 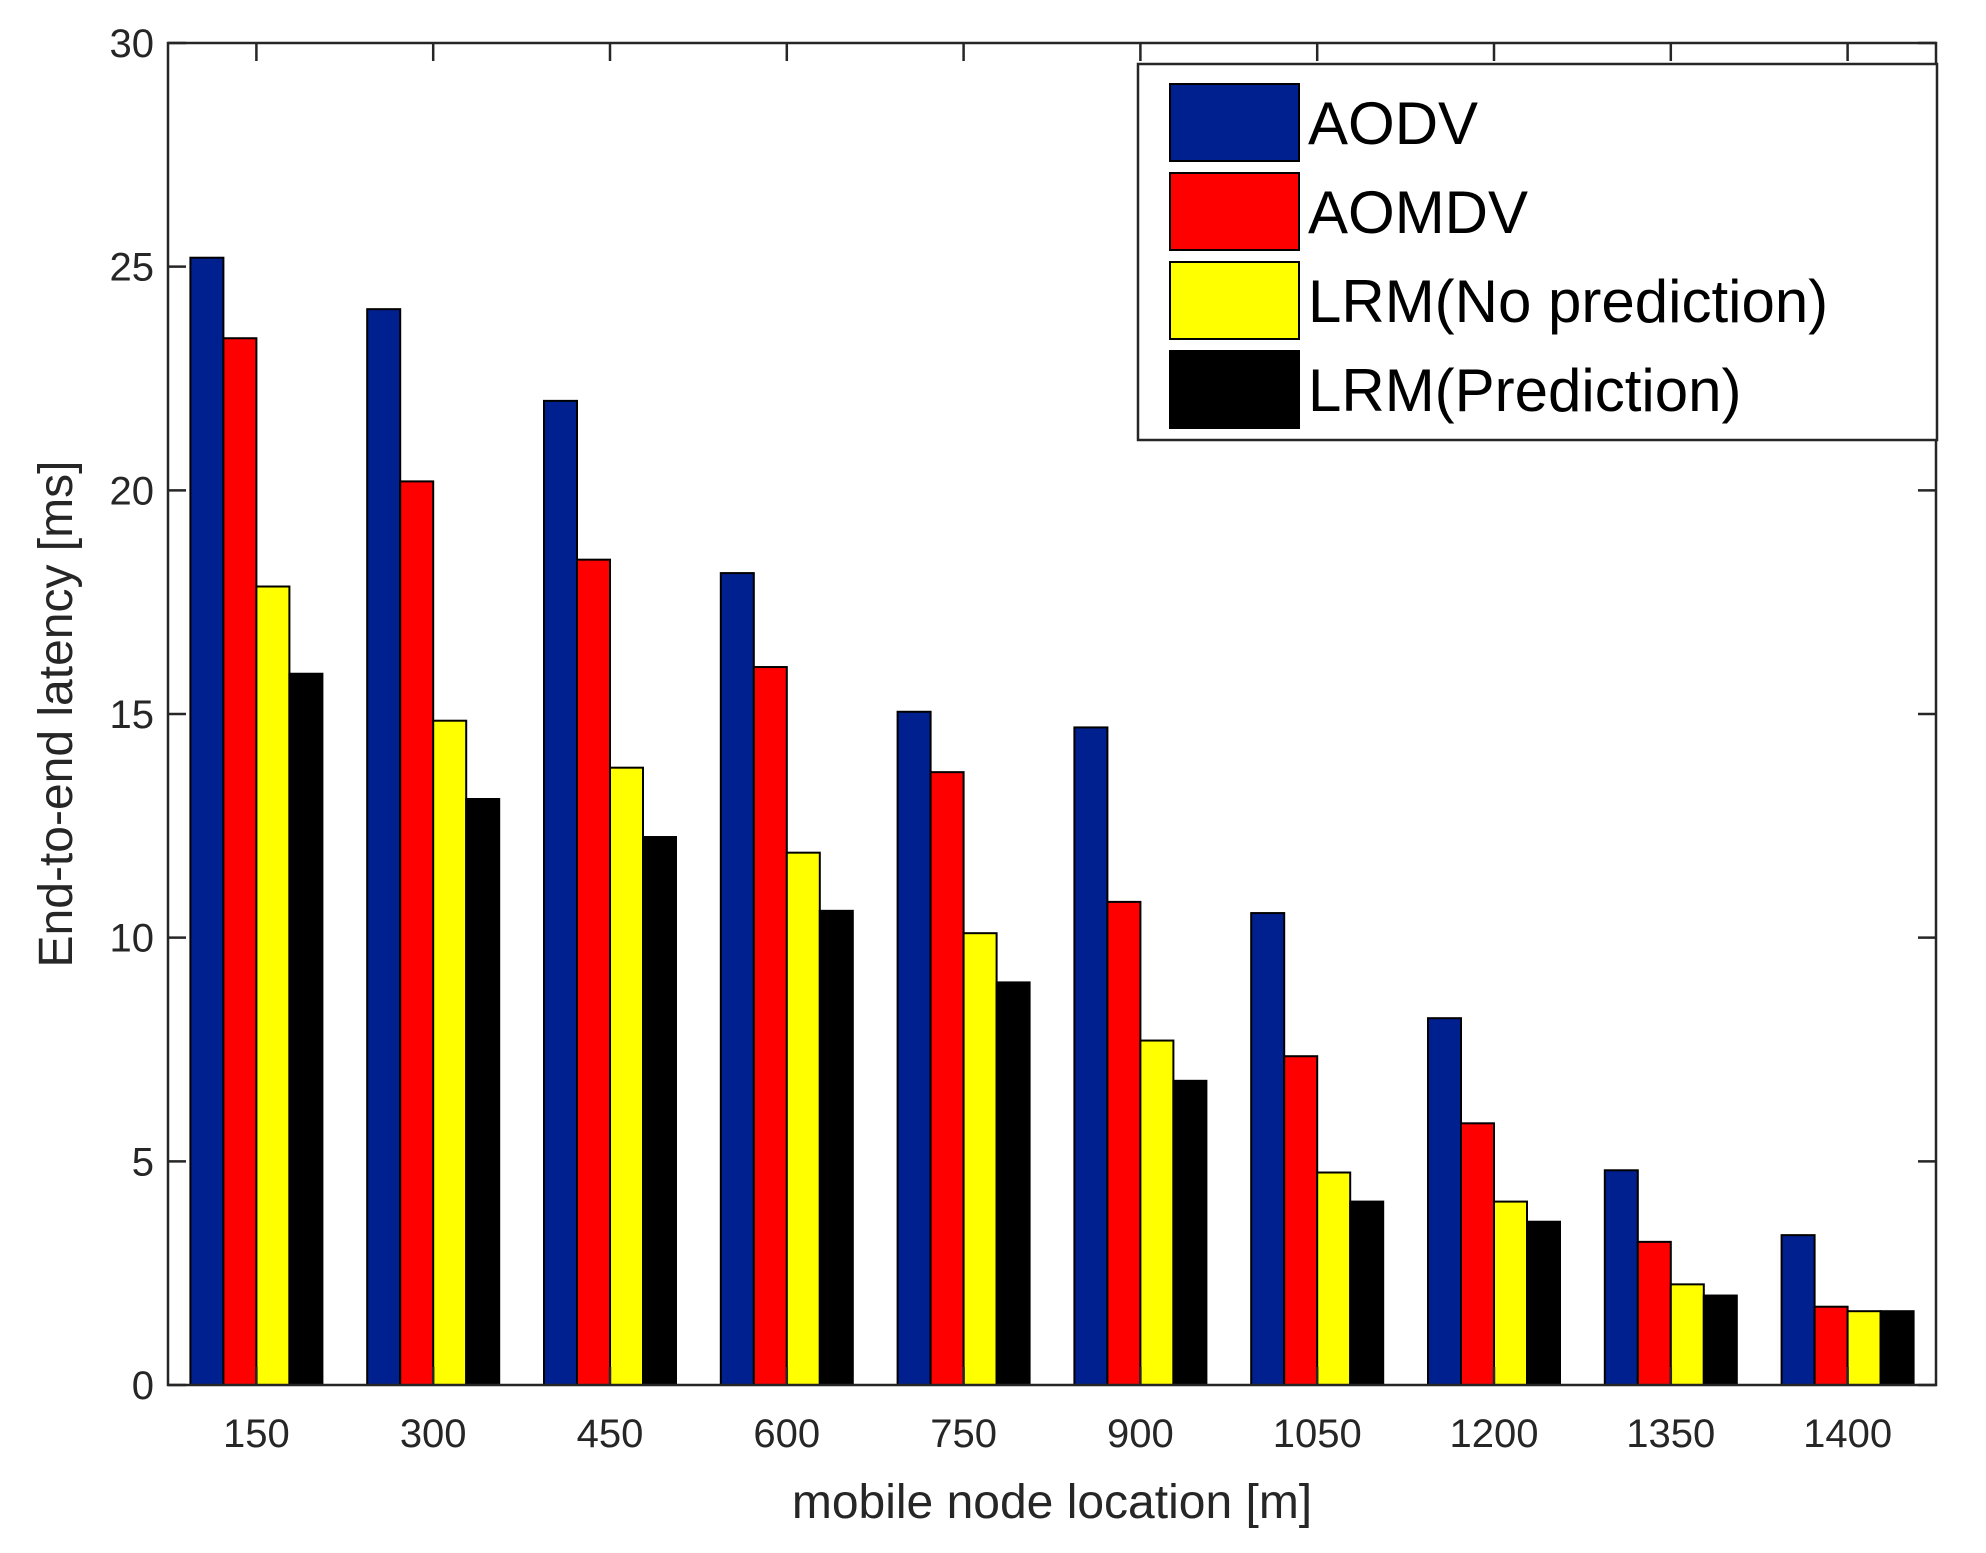 I want to click on y-tick-label: 5, so click(x=143, y=1162).